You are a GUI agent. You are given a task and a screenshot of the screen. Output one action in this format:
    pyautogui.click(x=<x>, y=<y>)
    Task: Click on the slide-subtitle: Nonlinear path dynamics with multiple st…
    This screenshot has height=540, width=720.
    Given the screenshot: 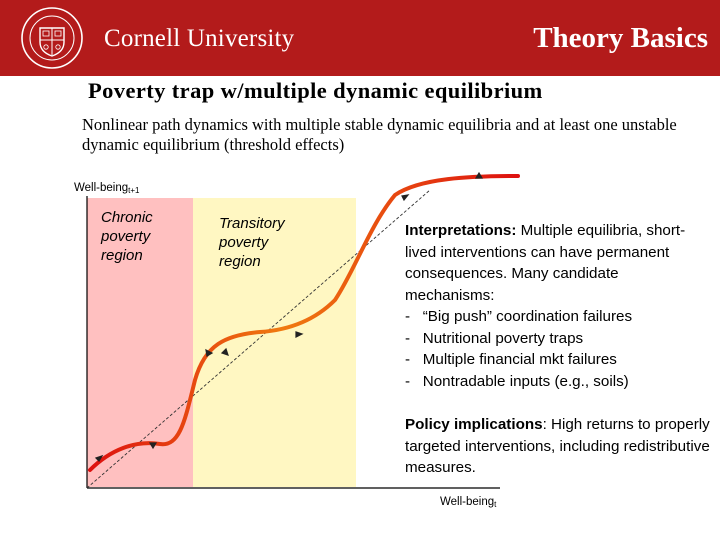 What is the action you would take?
    pyautogui.click(x=379, y=134)
    